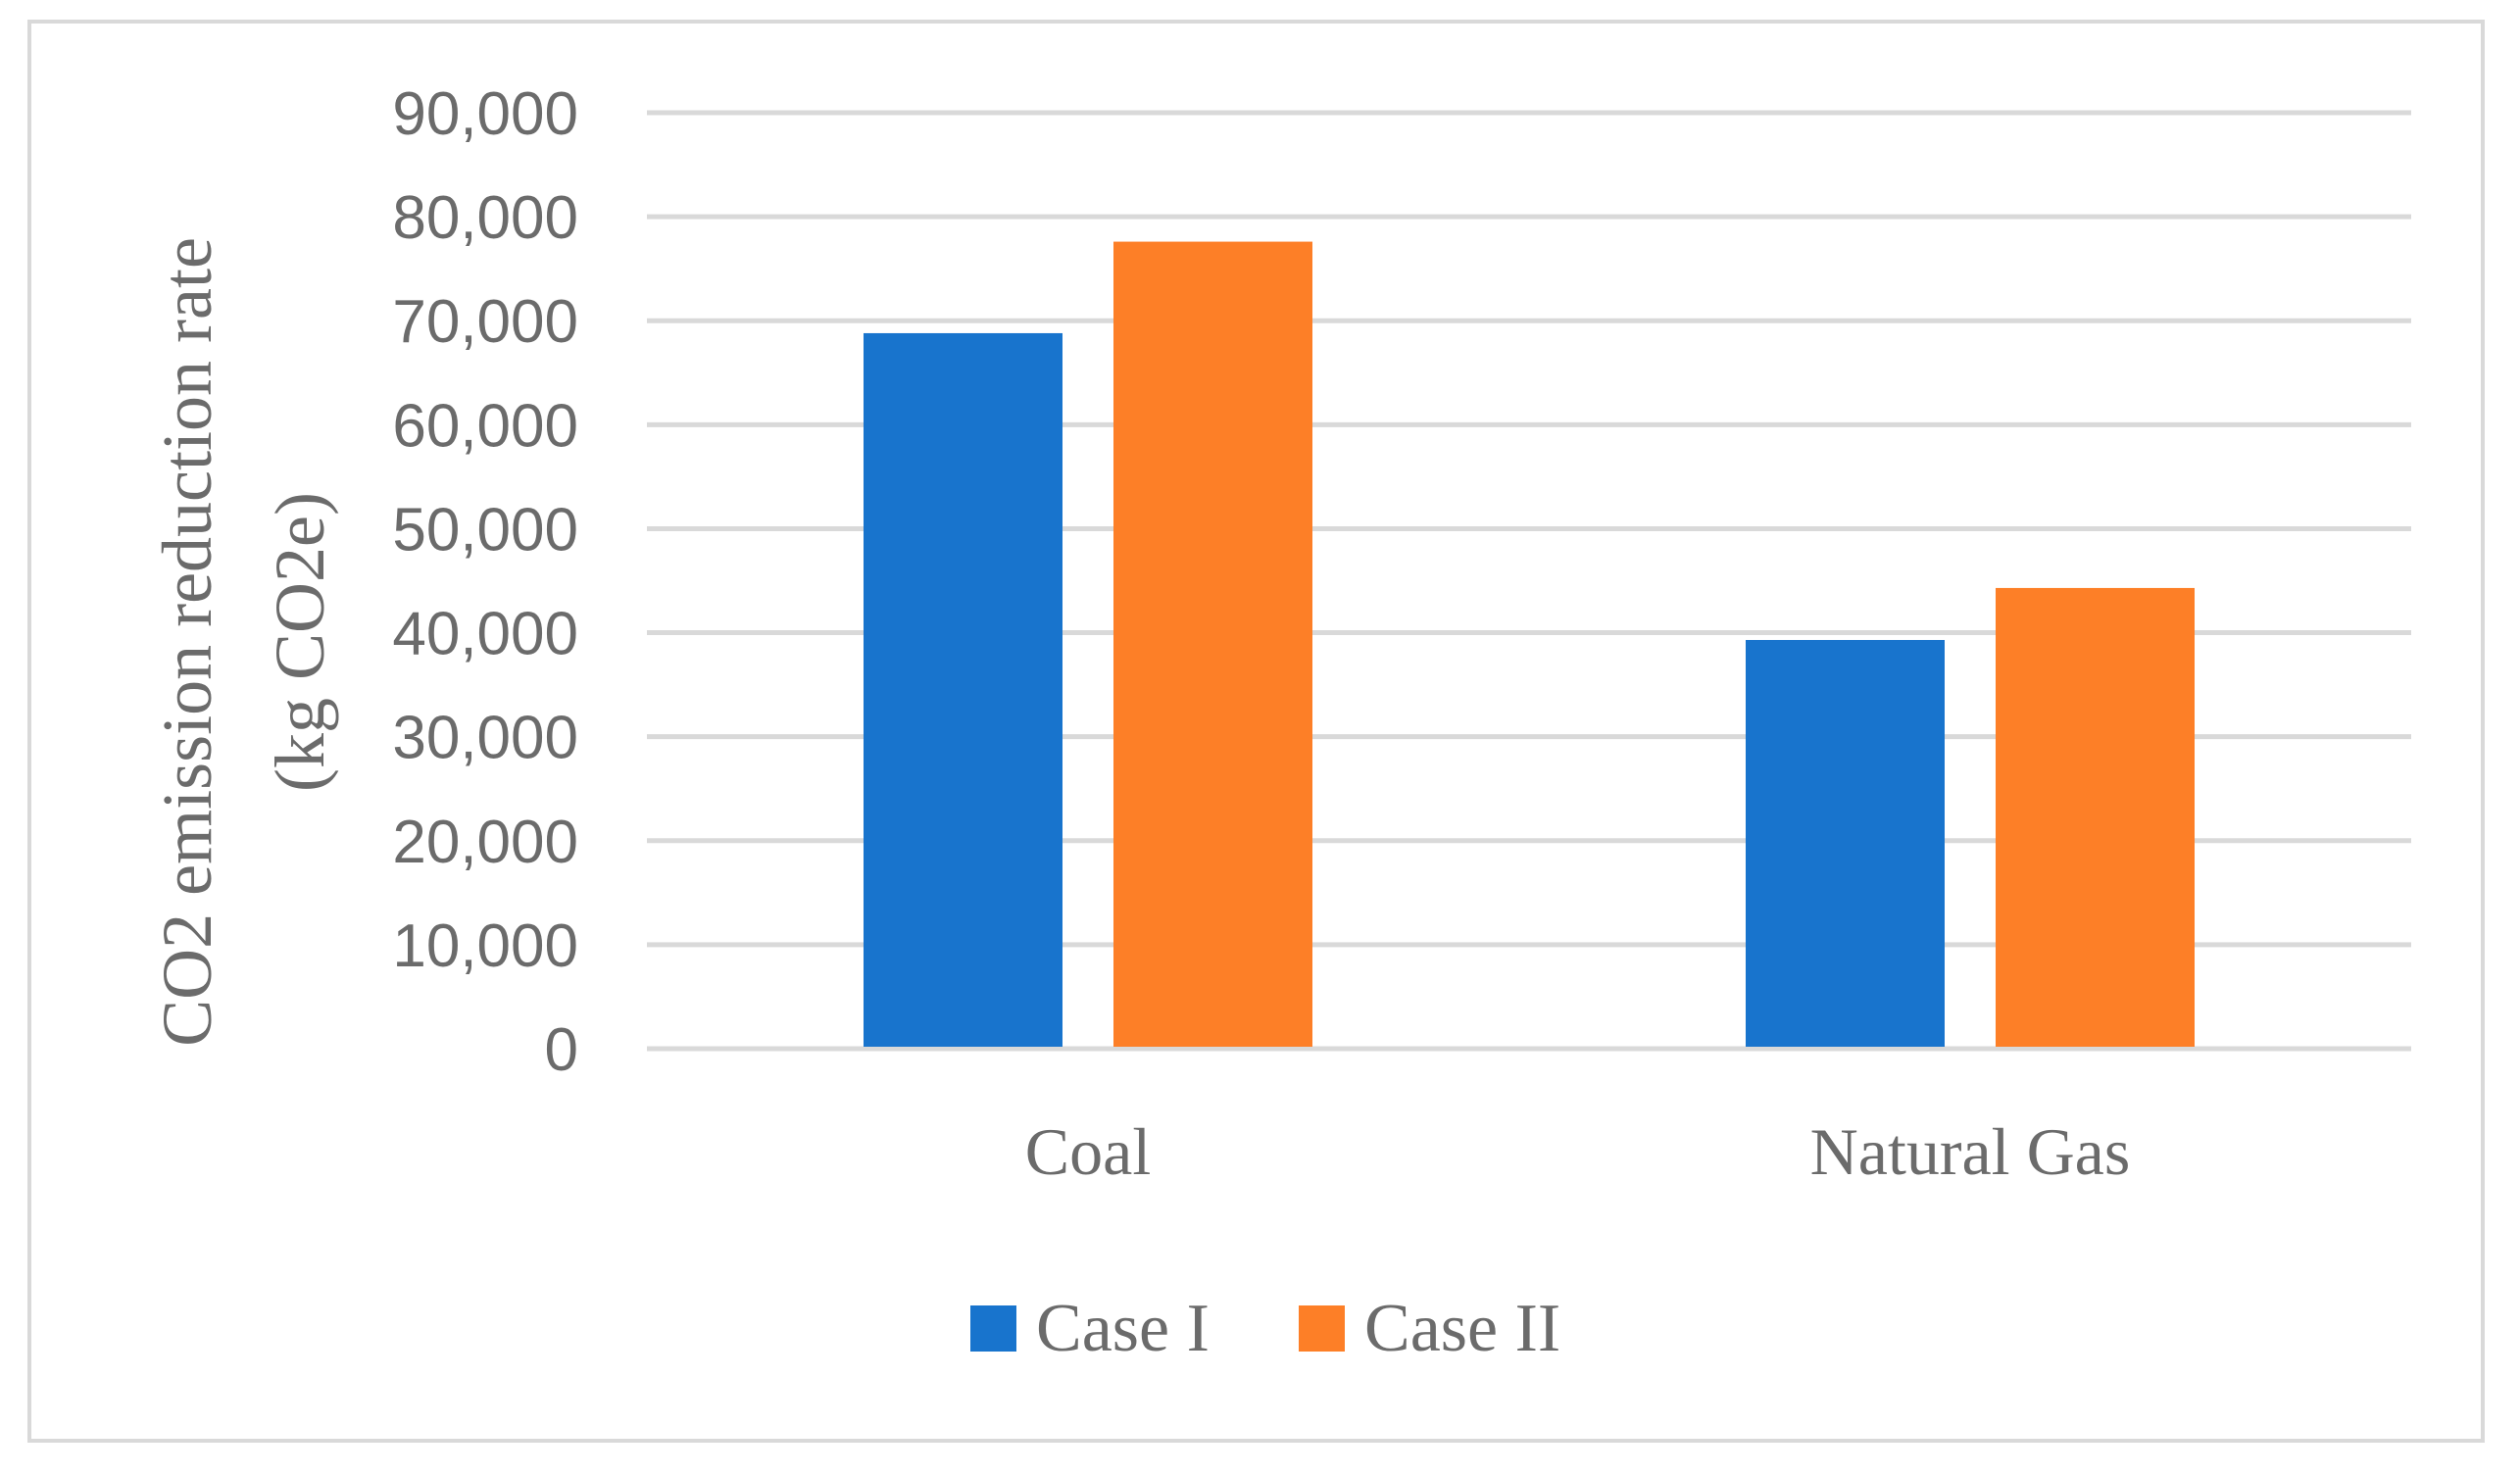 The height and width of the screenshot is (1476, 2520). What do you see at coordinates (485, 842) in the screenshot?
I see `y-tick-label: 20,000` at bounding box center [485, 842].